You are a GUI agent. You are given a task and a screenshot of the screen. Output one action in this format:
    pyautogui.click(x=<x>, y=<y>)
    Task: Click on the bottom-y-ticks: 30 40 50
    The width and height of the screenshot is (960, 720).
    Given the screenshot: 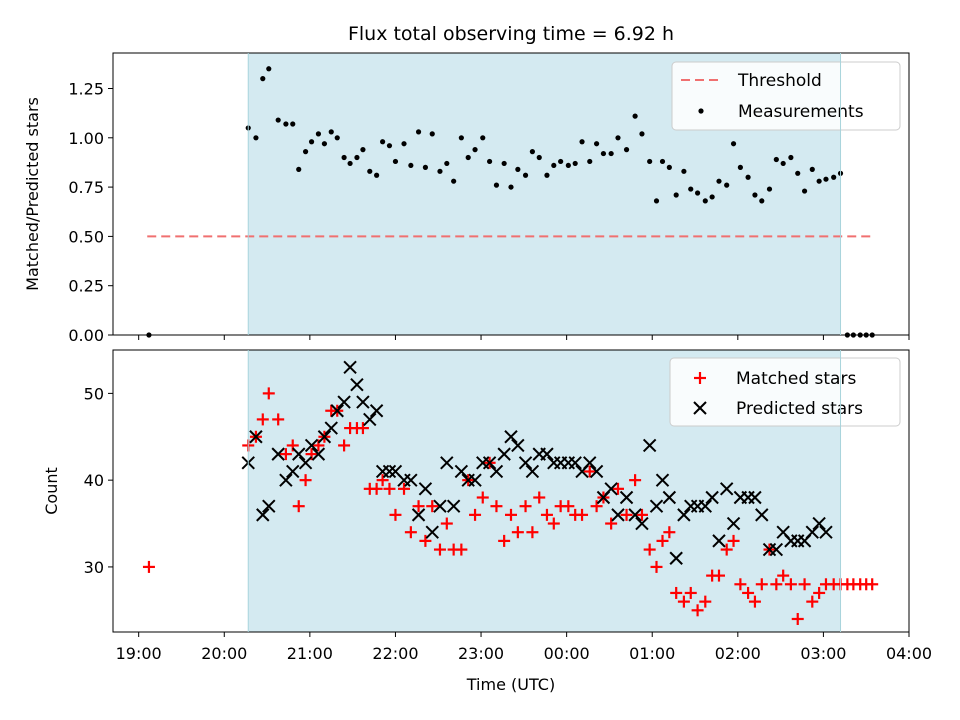 What is the action you would take?
    pyautogui.click(x=98, y=480)
    